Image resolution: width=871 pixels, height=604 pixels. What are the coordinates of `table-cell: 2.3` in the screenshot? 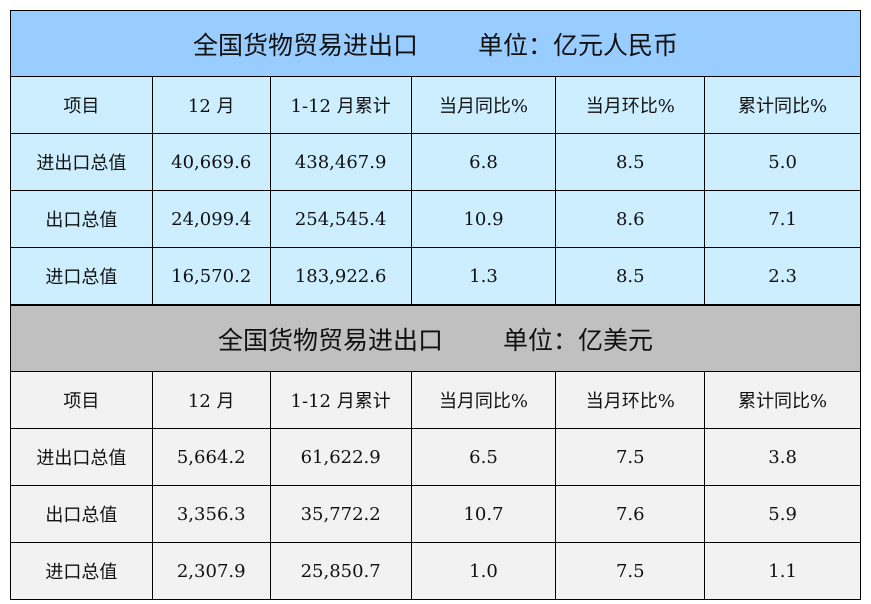 It's located at (782, 276).